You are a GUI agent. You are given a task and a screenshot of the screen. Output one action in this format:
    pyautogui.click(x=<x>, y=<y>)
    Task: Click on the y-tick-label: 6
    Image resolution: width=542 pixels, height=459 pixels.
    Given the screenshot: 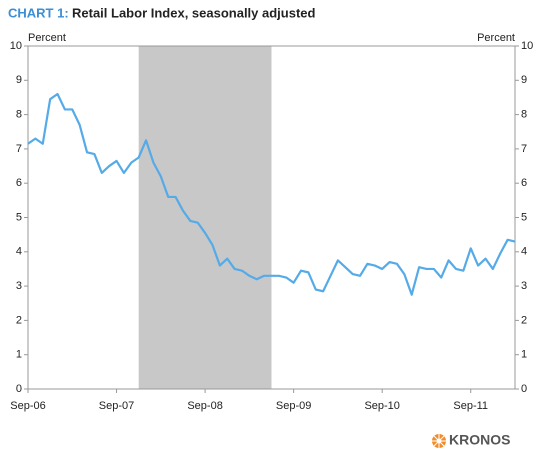 What is the action you would take?
    pyautogui.click(x=19, y=183)
    